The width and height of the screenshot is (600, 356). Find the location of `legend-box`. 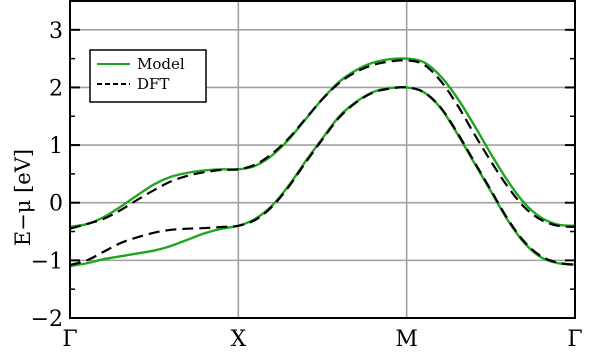

legend-box is located at coordinates (148, 76).